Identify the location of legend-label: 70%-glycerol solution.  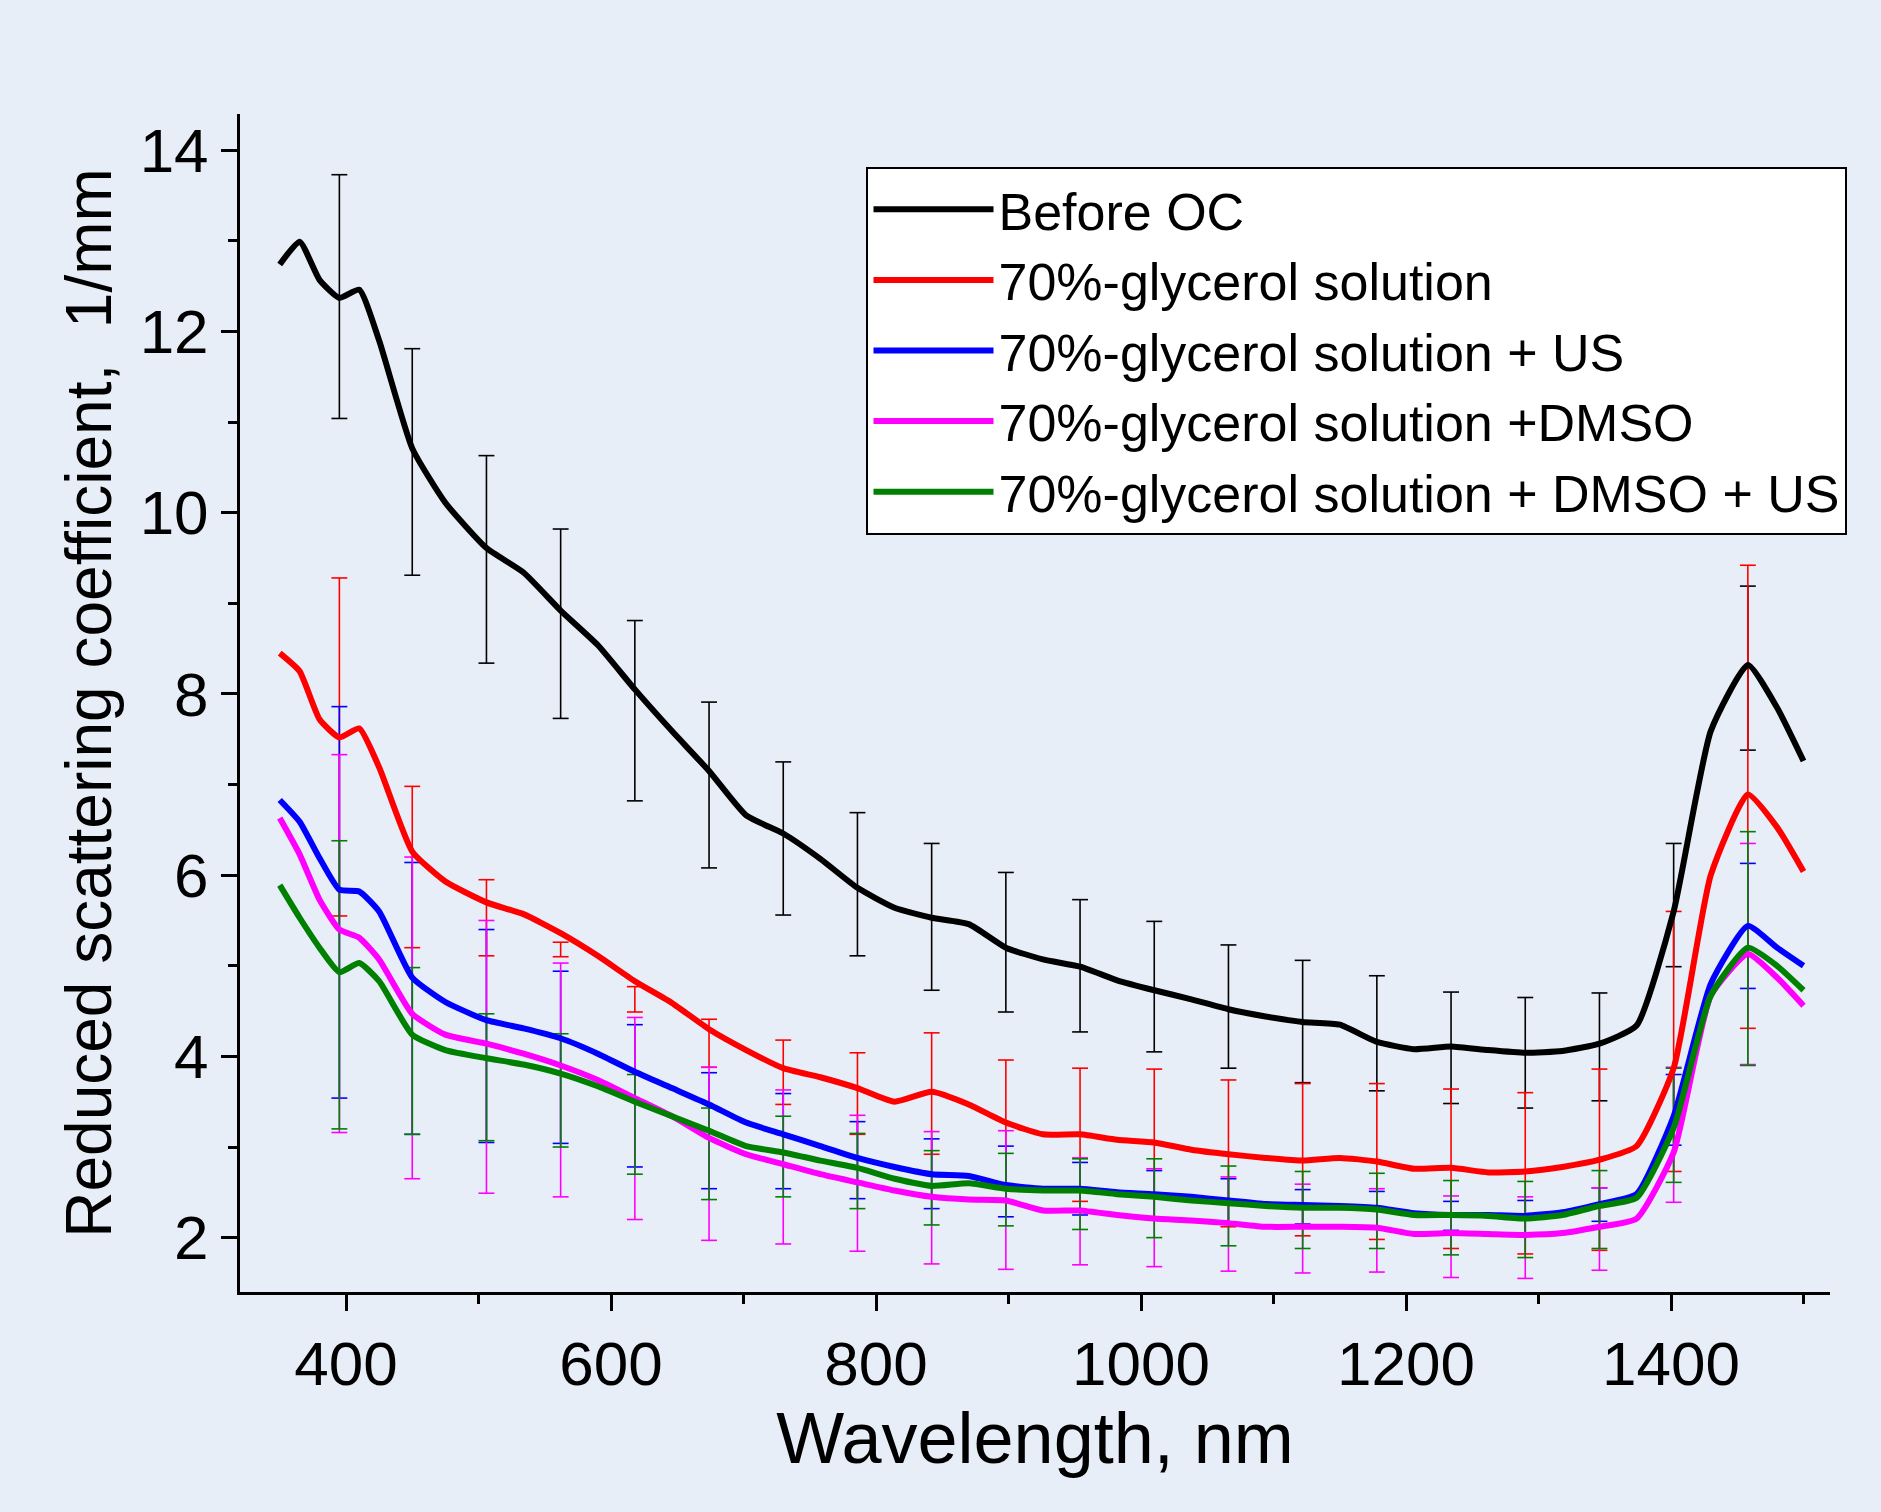
(1245, 282).